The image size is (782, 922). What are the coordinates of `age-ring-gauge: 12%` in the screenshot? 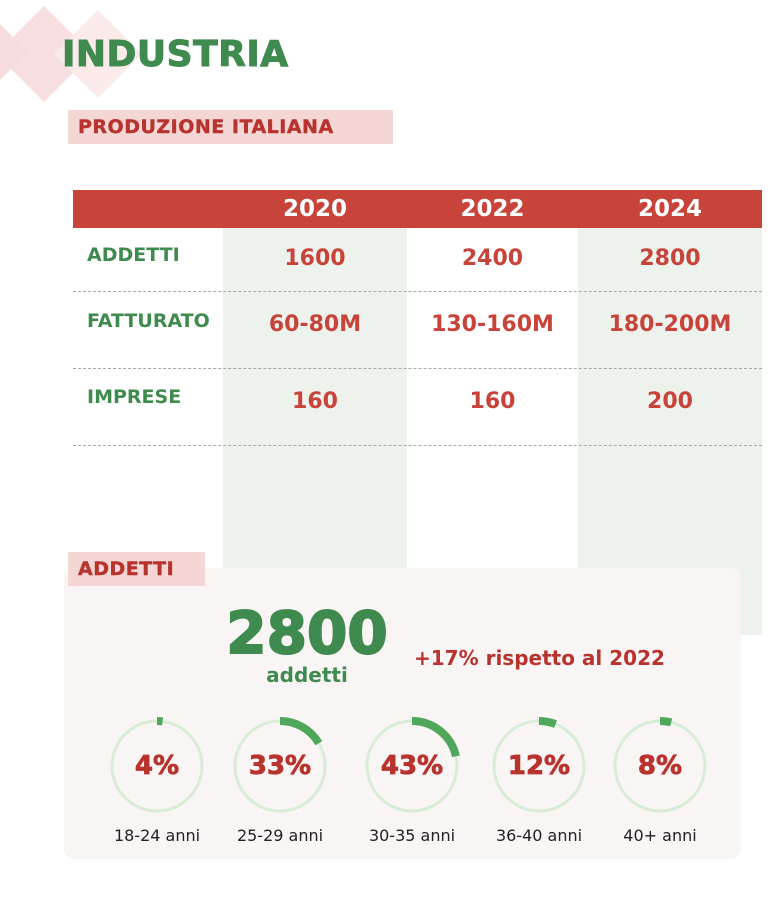 It's located at (539, 766).